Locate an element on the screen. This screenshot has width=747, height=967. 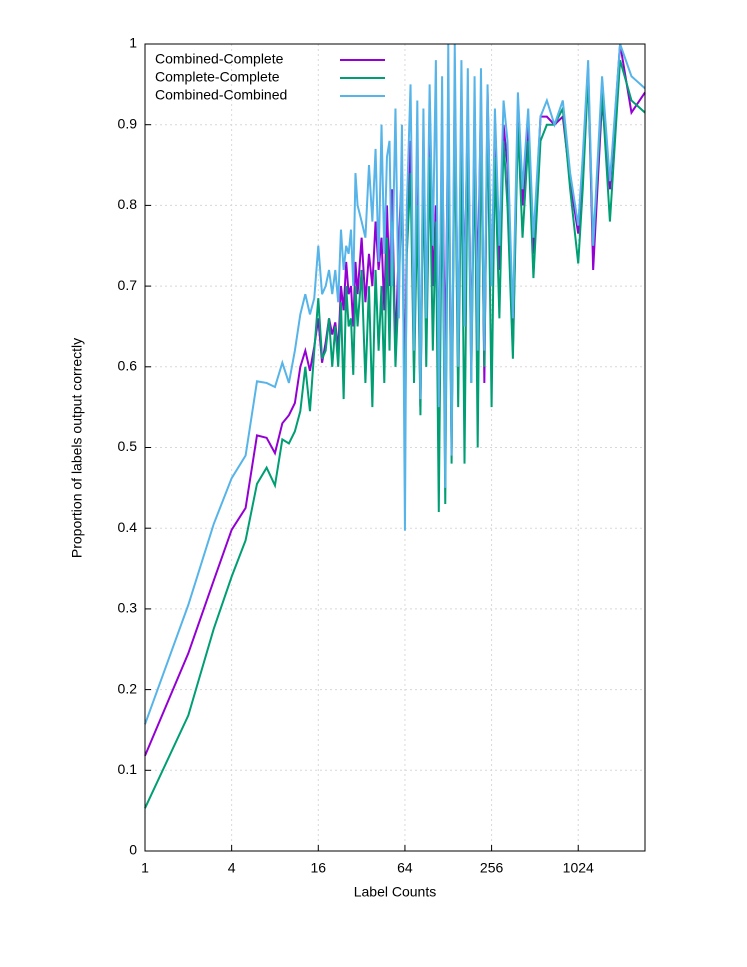
y-tick-label: 0 is located at coordinates (133, 850).